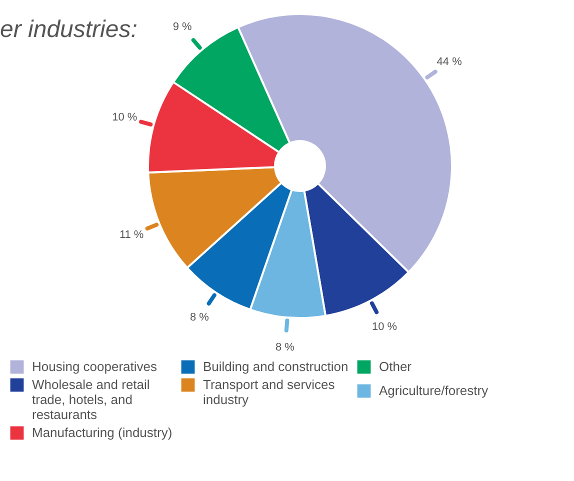 Image resolution: width=574 pixels, height=481 pixels. I want to click on legend-label: Building and construction, so click(275, 366).